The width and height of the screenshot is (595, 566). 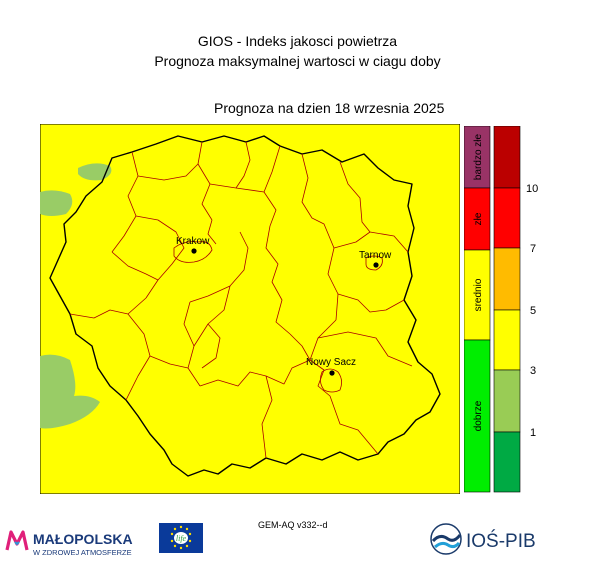 What do you see at coordinates (329, 108) in the screenshot?
I see `forecast-date: Prognoza na dzien 18 wrzesnia 2025` at bounding box center [329, 108].